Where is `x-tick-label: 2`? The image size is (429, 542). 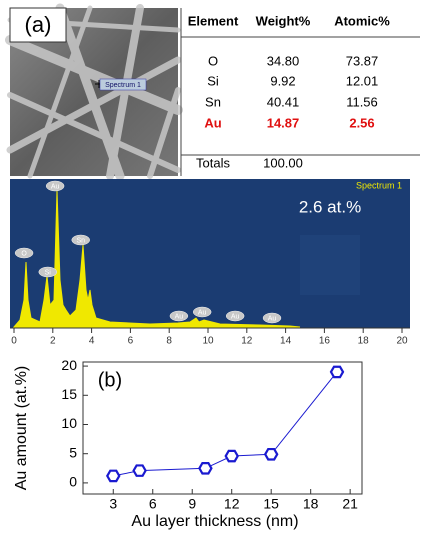
x-tick-label: 2 is located at coordinates (53, 341).